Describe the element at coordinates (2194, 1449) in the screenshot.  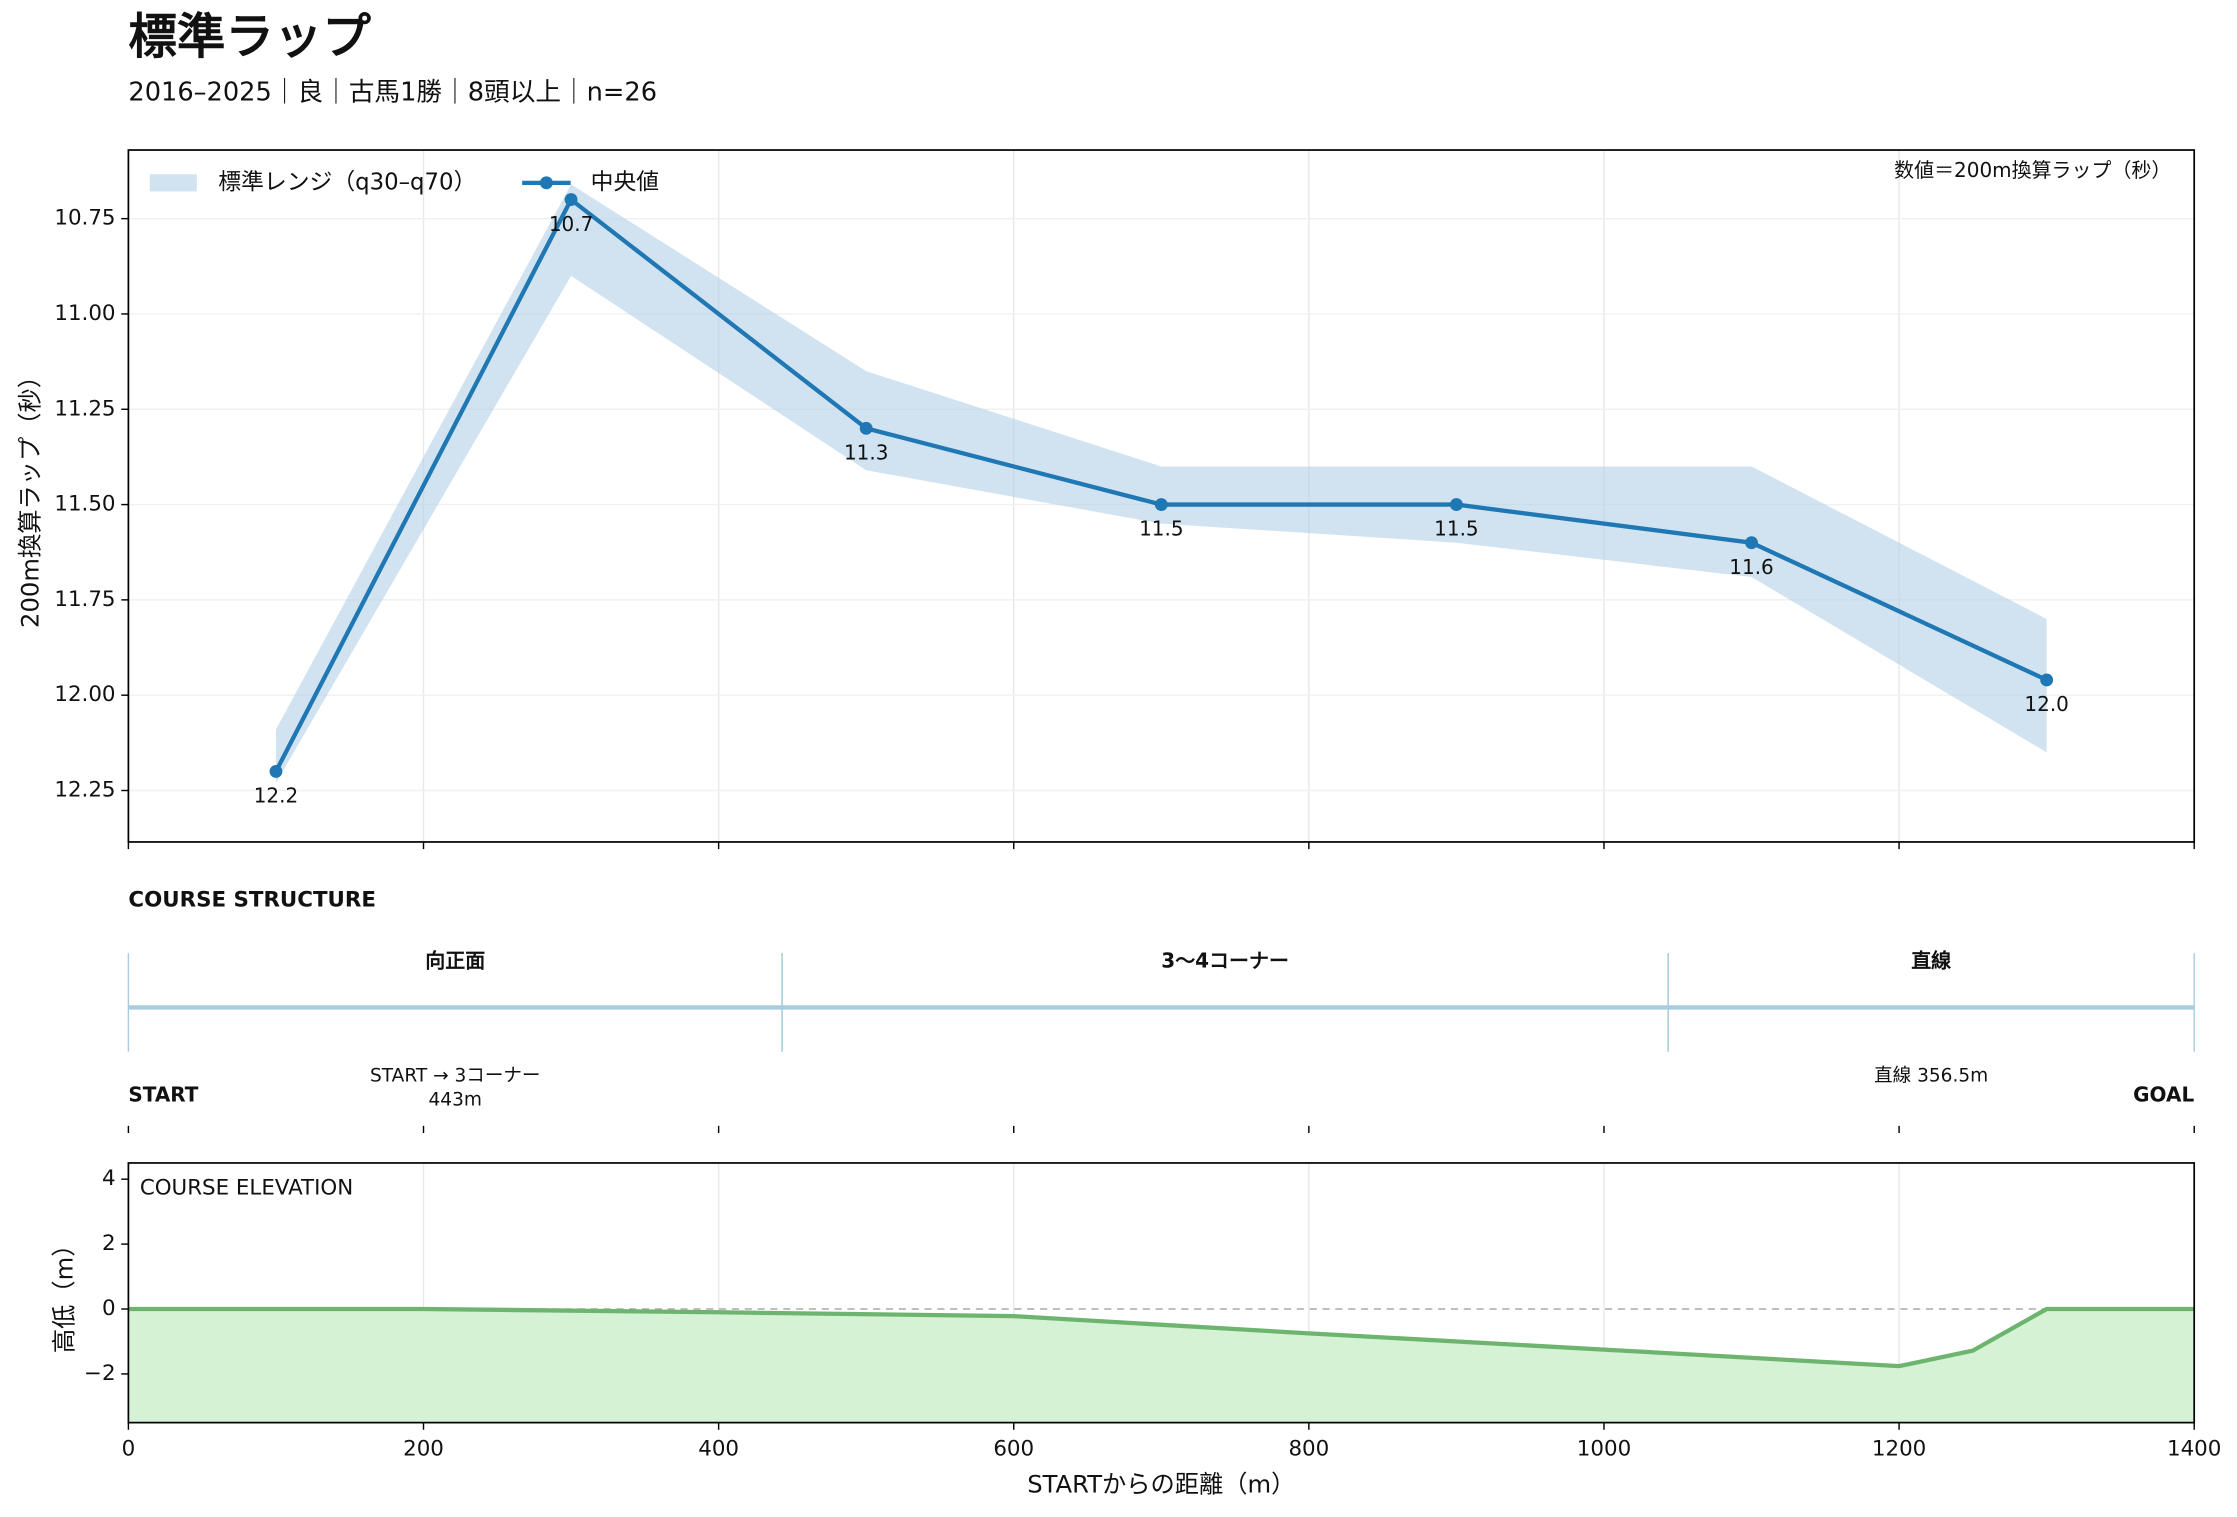
I see `x-tick-label: 1400` at that location.